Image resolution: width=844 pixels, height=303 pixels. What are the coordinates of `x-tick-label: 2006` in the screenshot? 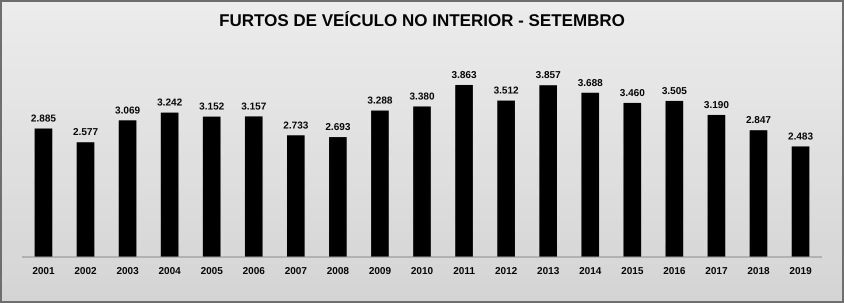 It's located at (254, 271).